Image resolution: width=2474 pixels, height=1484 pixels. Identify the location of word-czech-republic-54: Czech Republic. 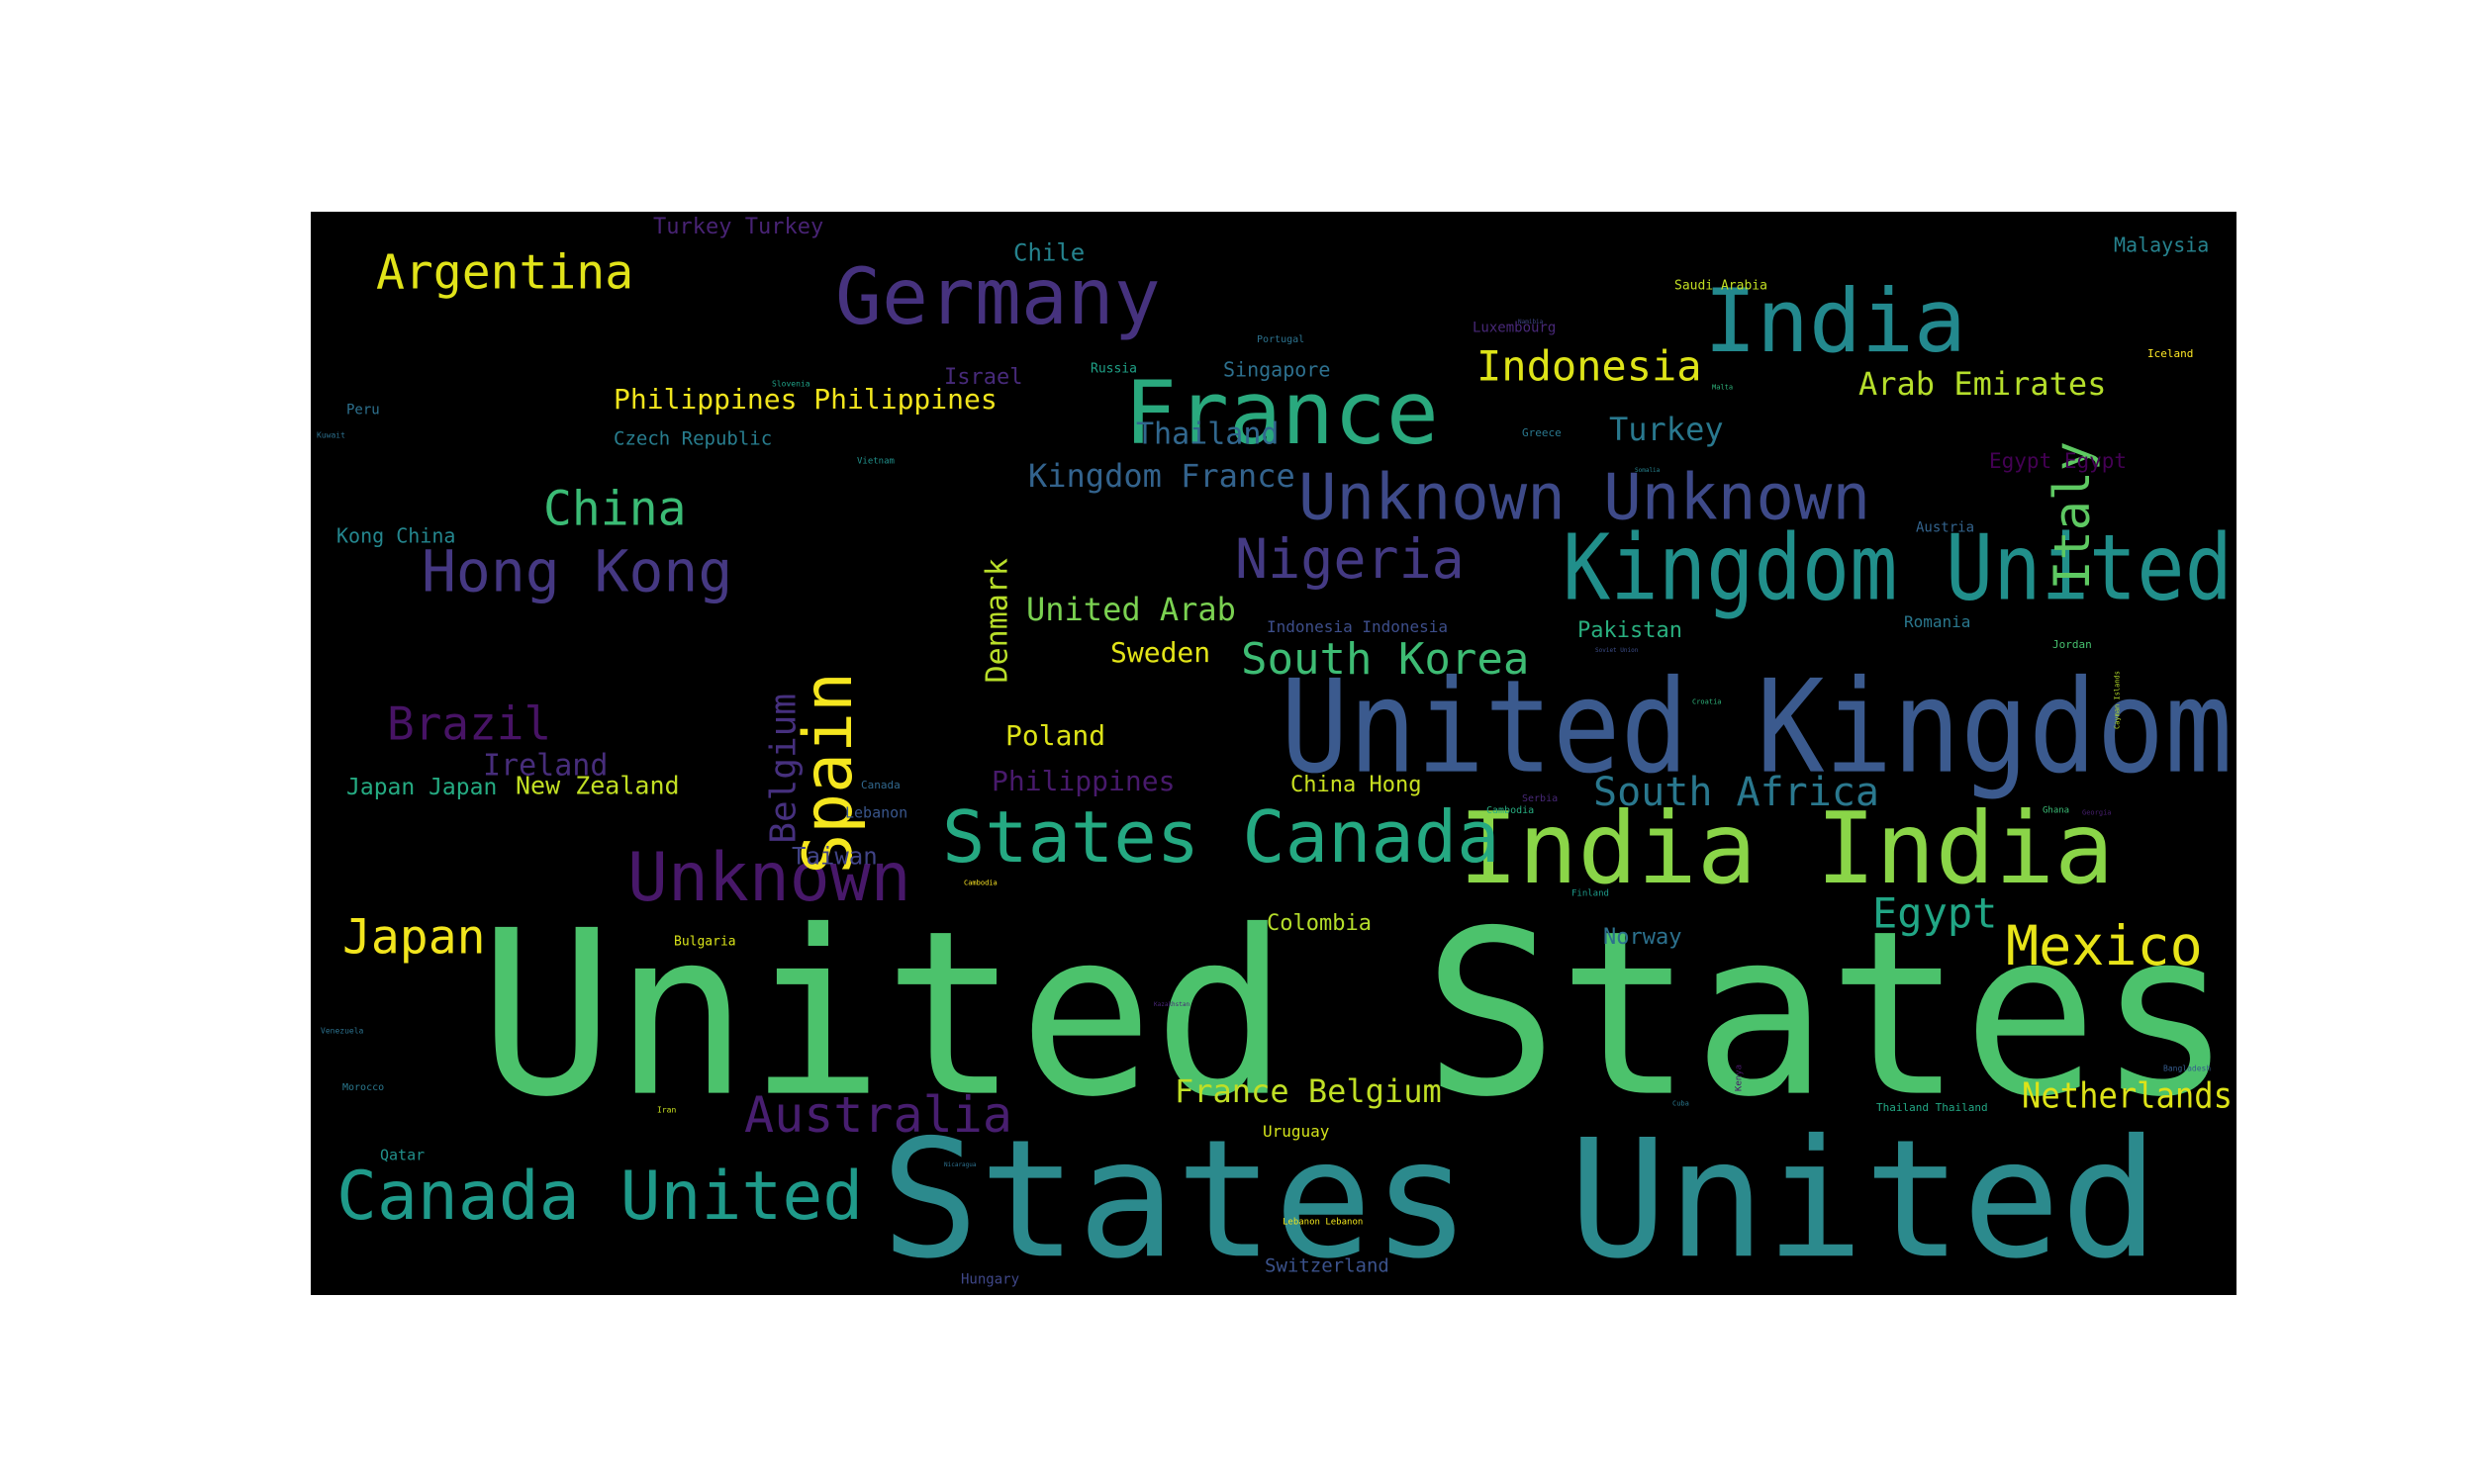
(693, 439).